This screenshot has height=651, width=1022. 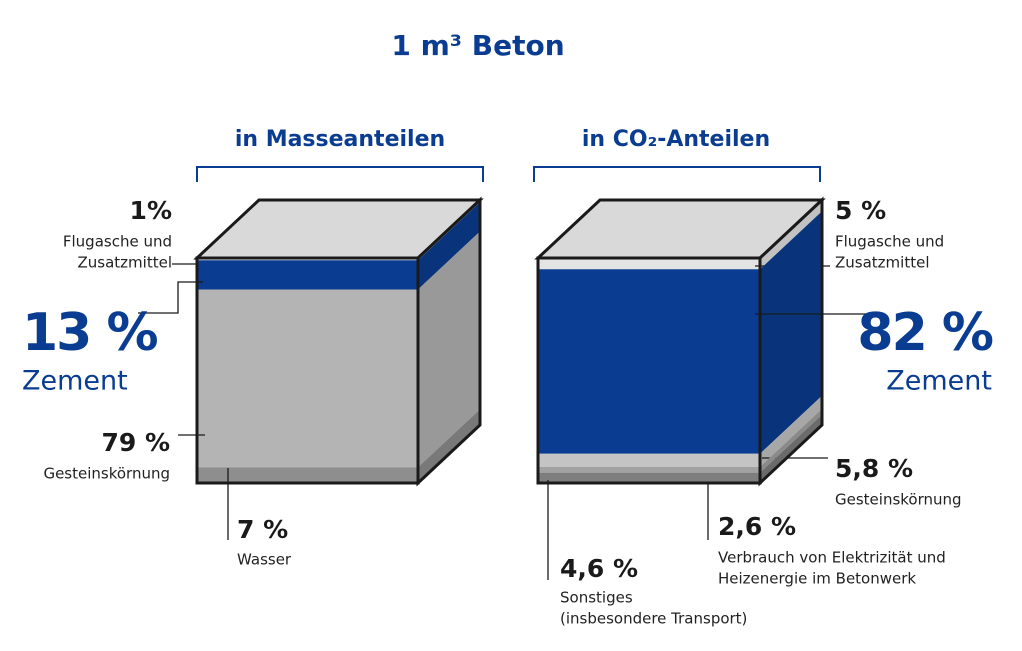 I want to click on title: 1 m³ Beton, so click(x=477, y=45).